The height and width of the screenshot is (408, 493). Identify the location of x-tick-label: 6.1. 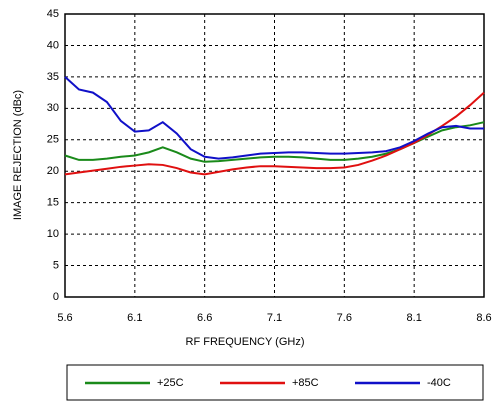
(134, 318).